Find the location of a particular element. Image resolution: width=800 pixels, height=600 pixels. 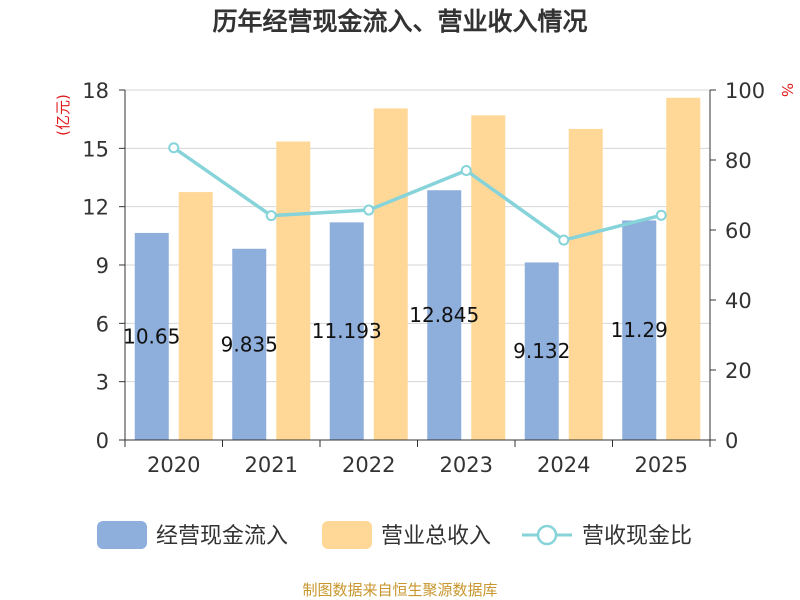

legend-label-ratio: 营收现金比 is located at coordinates (637, 536).